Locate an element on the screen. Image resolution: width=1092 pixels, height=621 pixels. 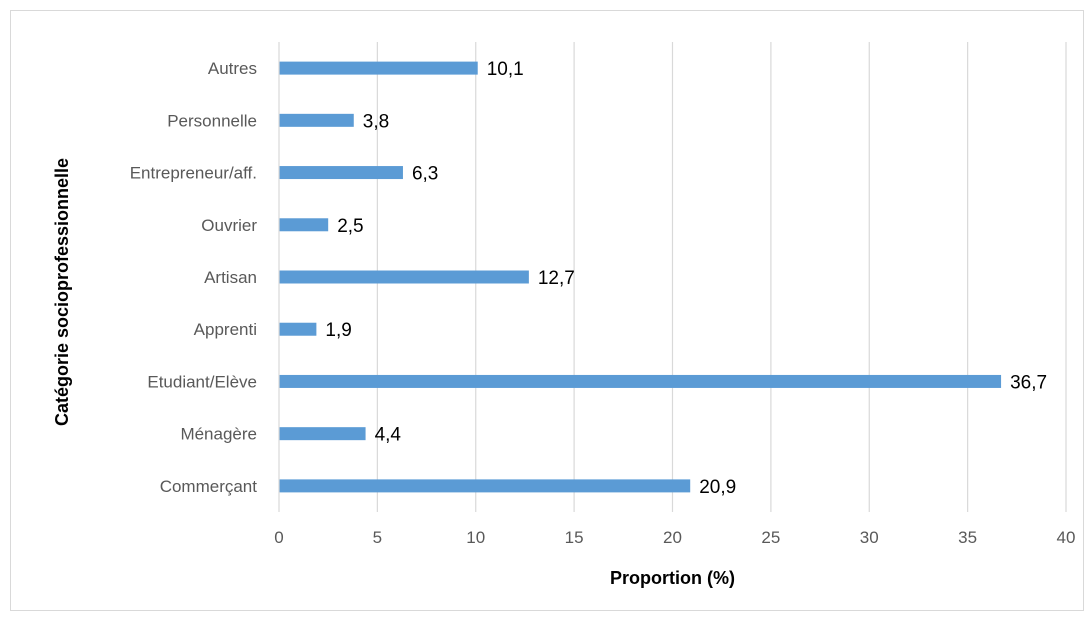
data-label: 1,9 is located at coordinates (338, 330).